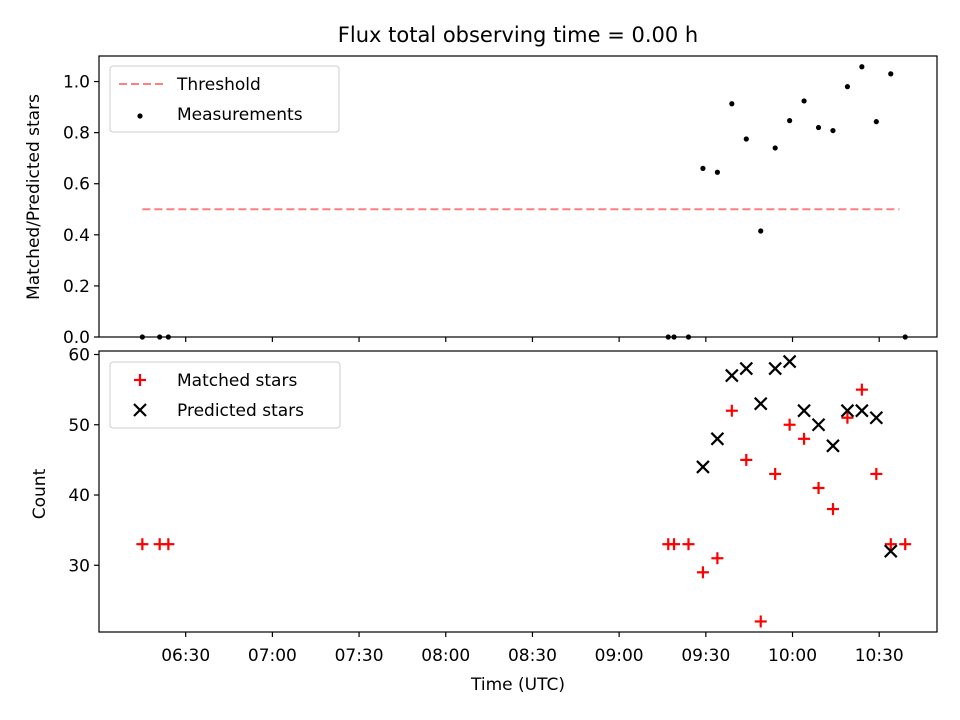  I want to click on top-legend: Threshold Measurements, so click(224, 99).